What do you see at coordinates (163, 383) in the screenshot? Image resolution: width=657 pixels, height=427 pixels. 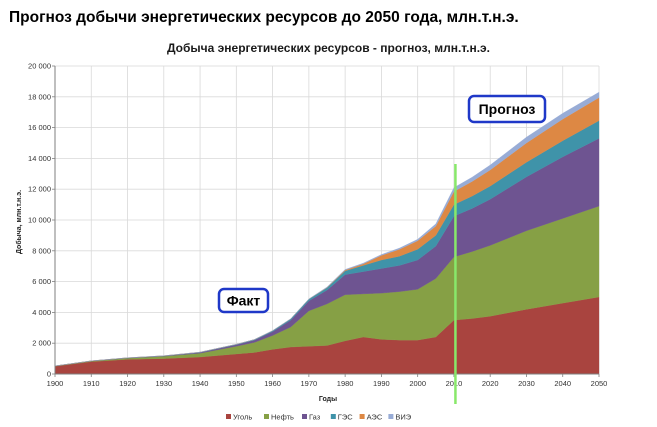 I see `x-tick-label-3: 1930` at bounding box center [163, 383].